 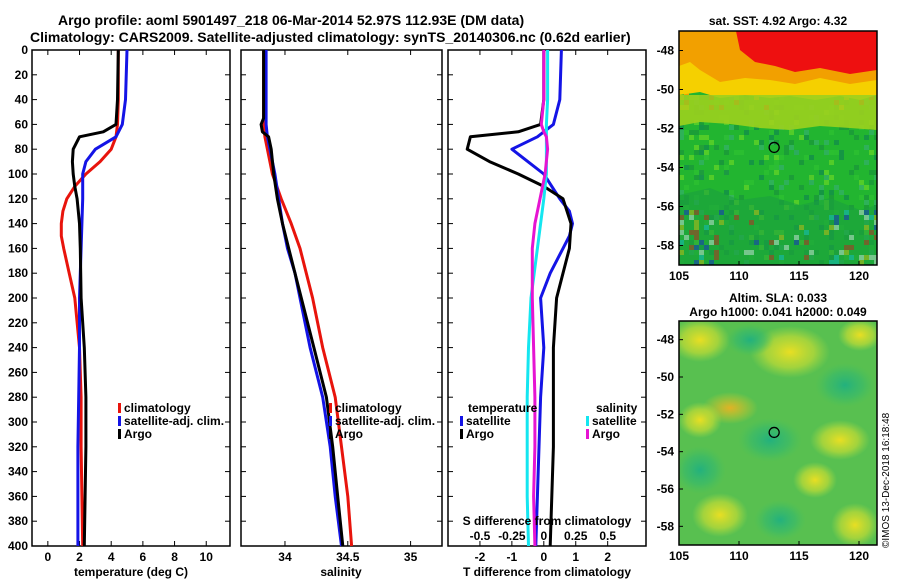 What do you see at coordinates (480, 536) in the screenshot?
I see `s-diff-tick-label: -0.5` at bounding box center [480, 536].